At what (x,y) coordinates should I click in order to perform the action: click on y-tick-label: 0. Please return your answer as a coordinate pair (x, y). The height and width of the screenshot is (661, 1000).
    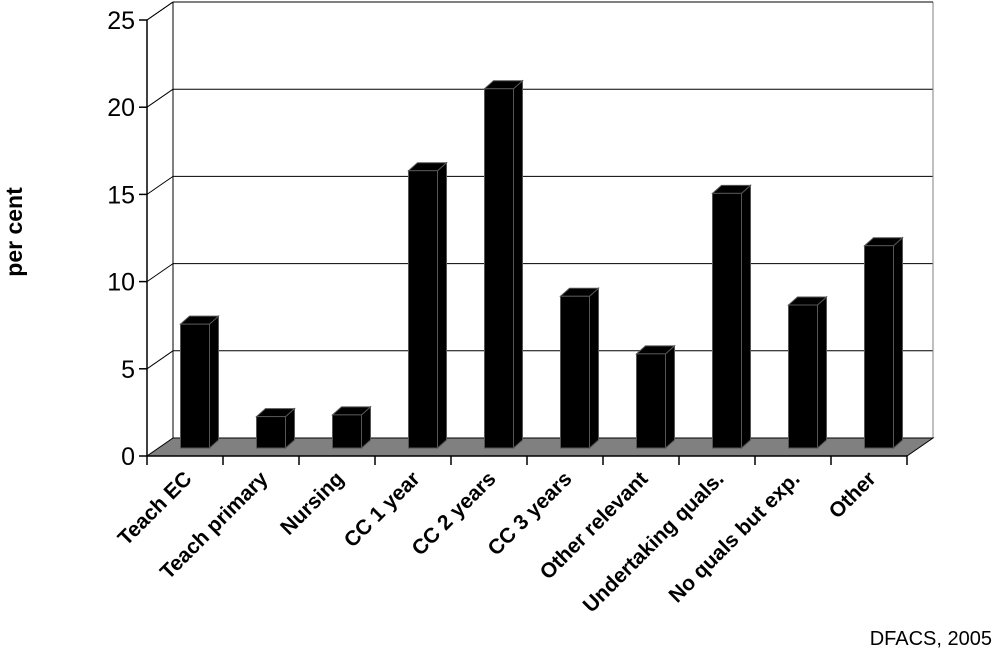
    Looking at the image, I should click on (128, 457).